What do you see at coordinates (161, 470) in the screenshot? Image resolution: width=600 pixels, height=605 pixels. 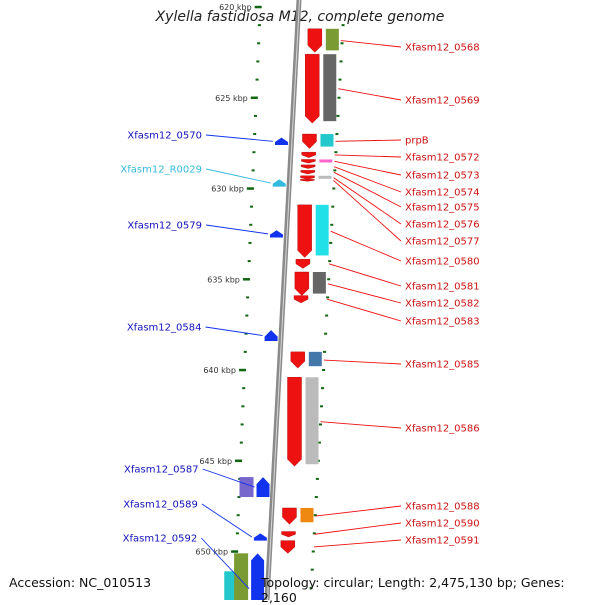 I see `reverse-gene-label: Xfasm12_0587` at bounding box center [161, 470].